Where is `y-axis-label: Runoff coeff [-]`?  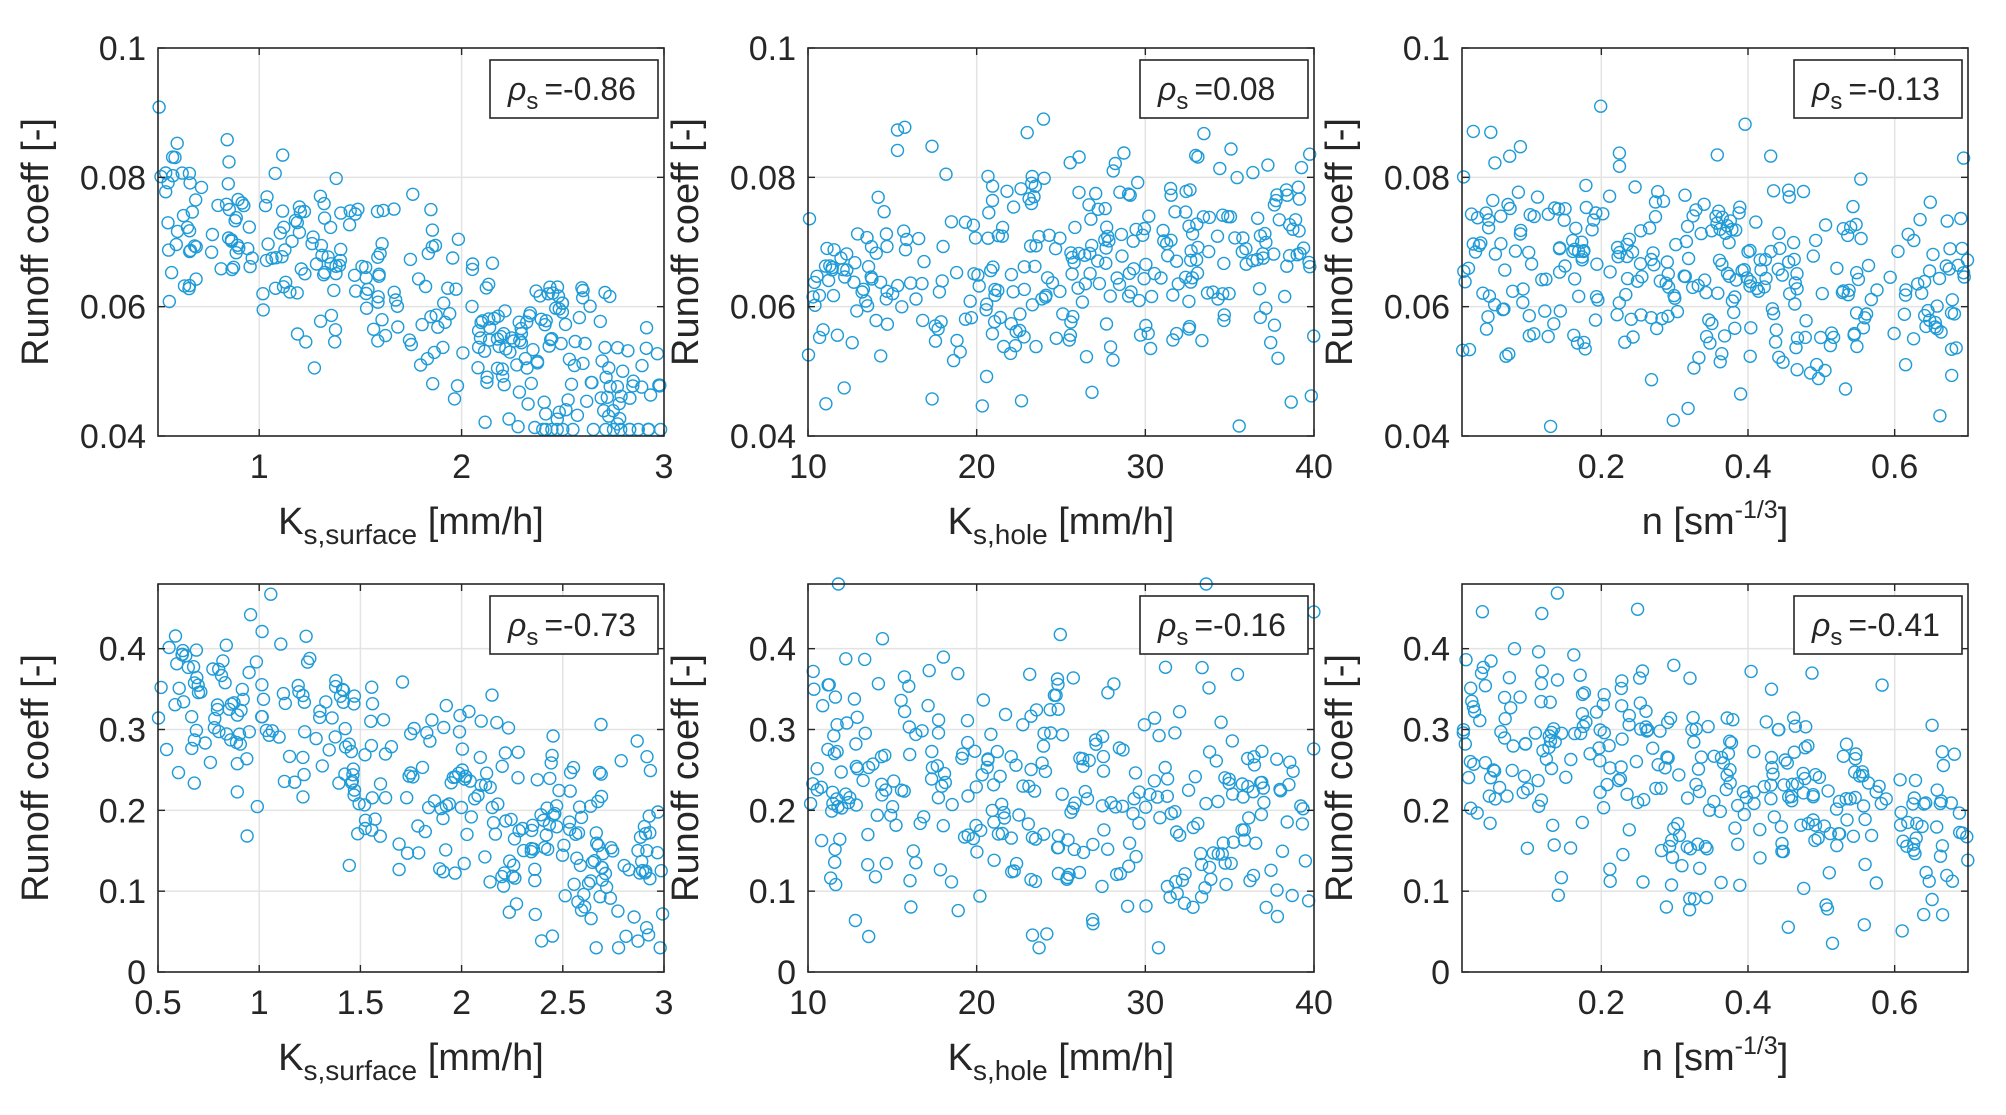 y-axis-label: Runoff coeff [-] is located at coordinates (686, 778).